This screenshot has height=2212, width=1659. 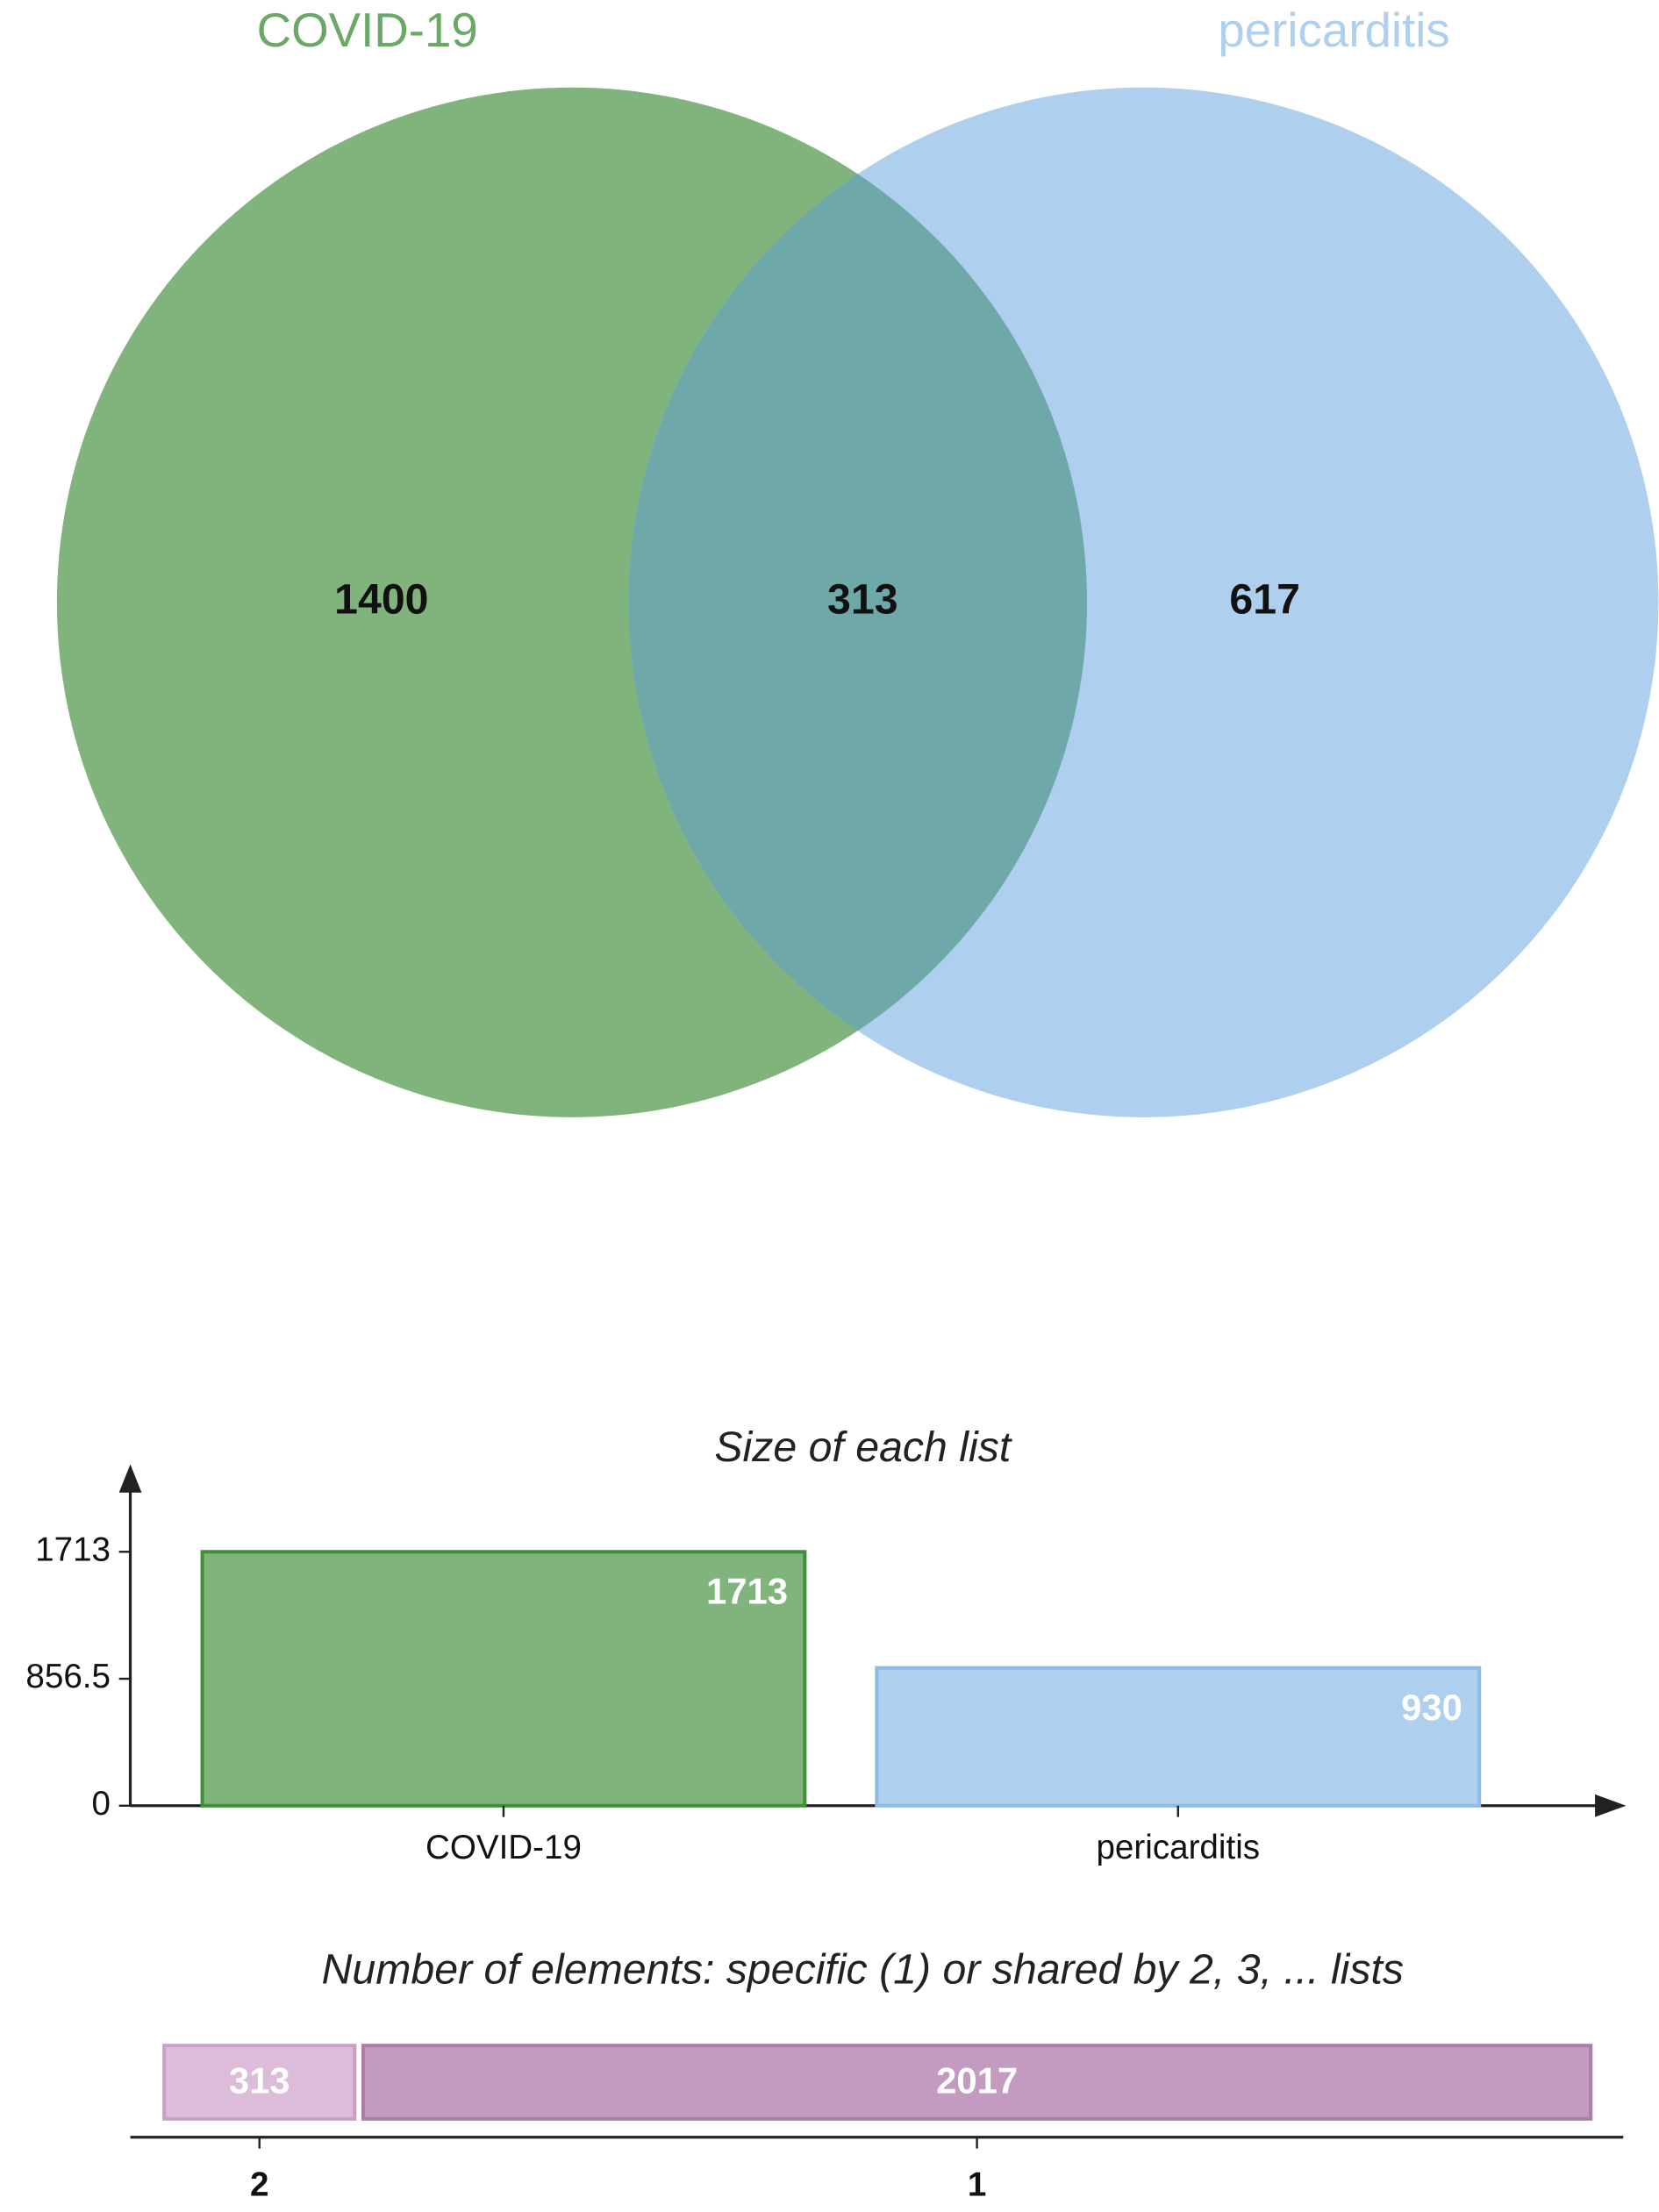 I want to click on bar-value-label: 930, so click(x=1431, y=1707).